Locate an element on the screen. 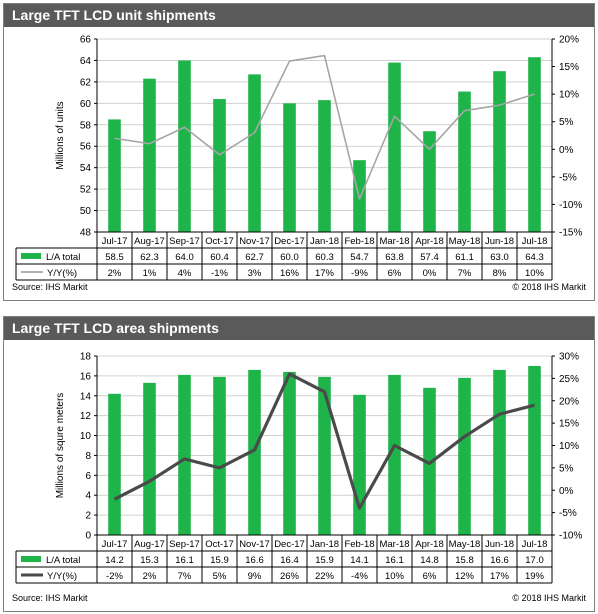  data-label-bar: 60.3 is located at coordinates (324, 257).